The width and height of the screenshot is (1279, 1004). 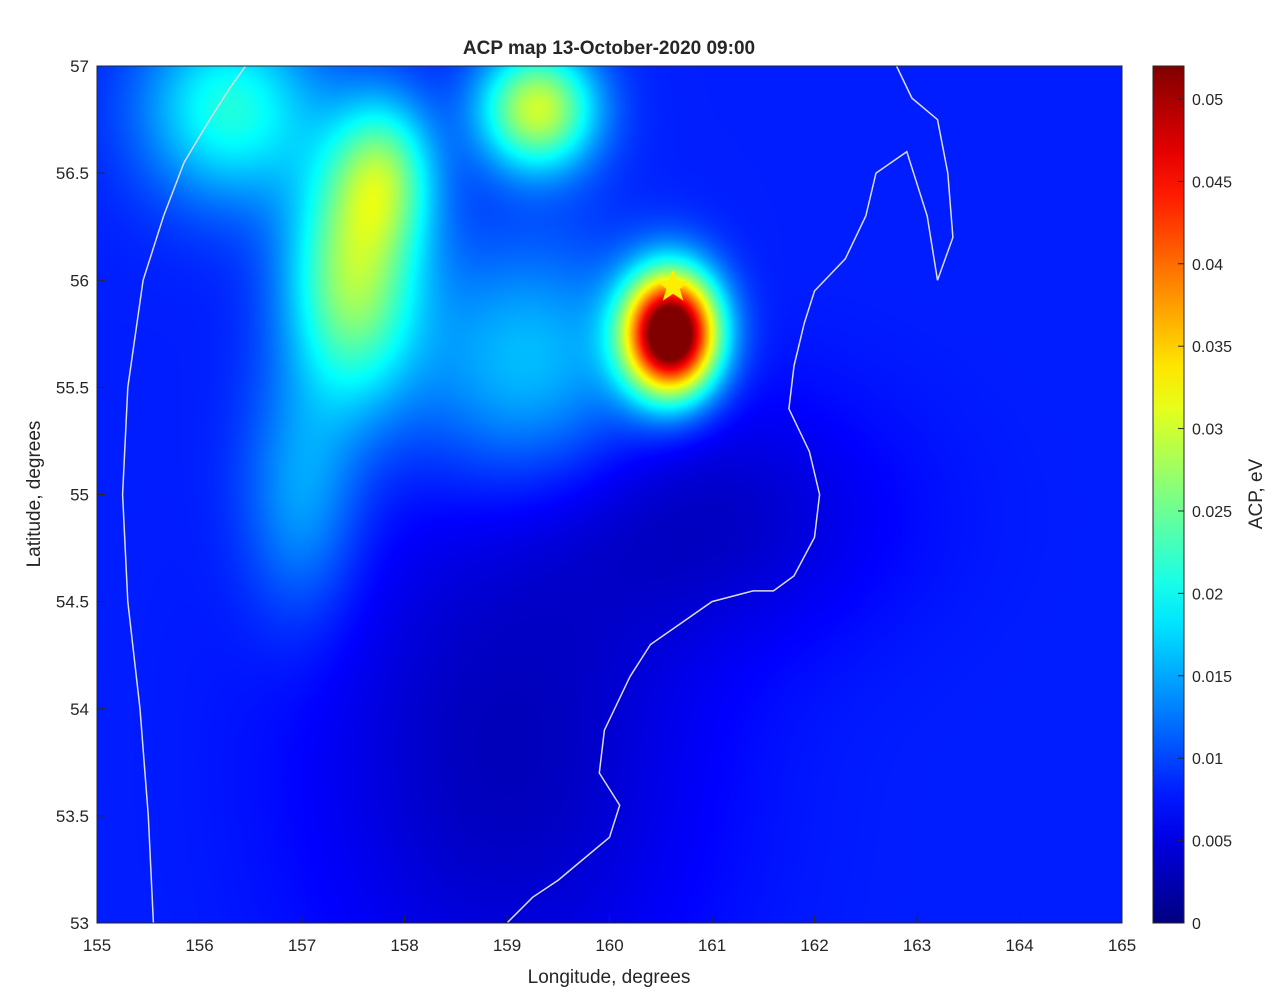 What do you see at coordinates (97, 945) in the screenshot?
I see `x-tick-label: 155` at bounding box center [97, 945].